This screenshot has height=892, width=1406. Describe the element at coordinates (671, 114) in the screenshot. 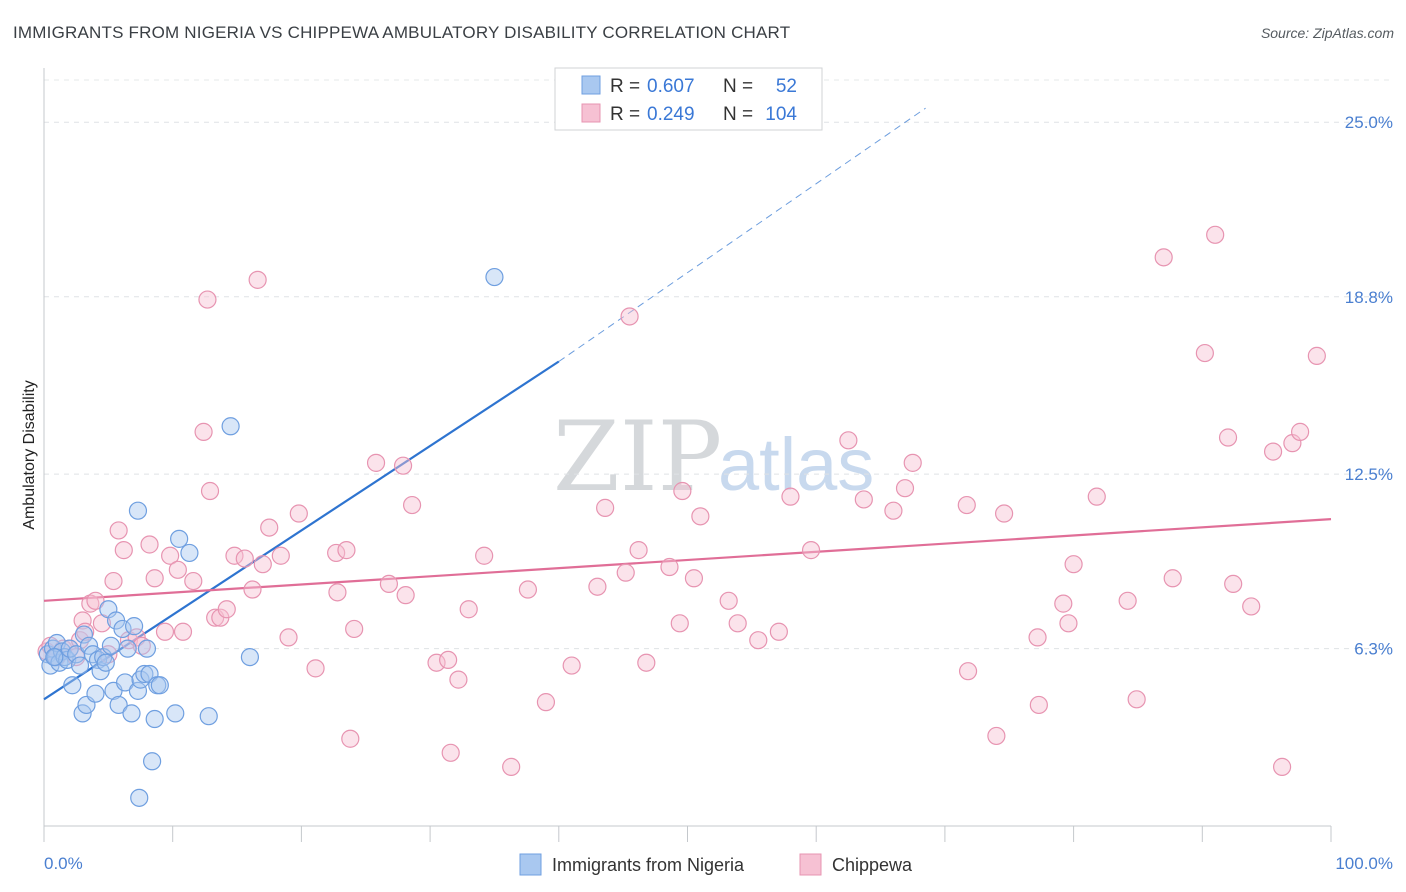

I see `legend-r-value-chippewa: 0.249` at that location.